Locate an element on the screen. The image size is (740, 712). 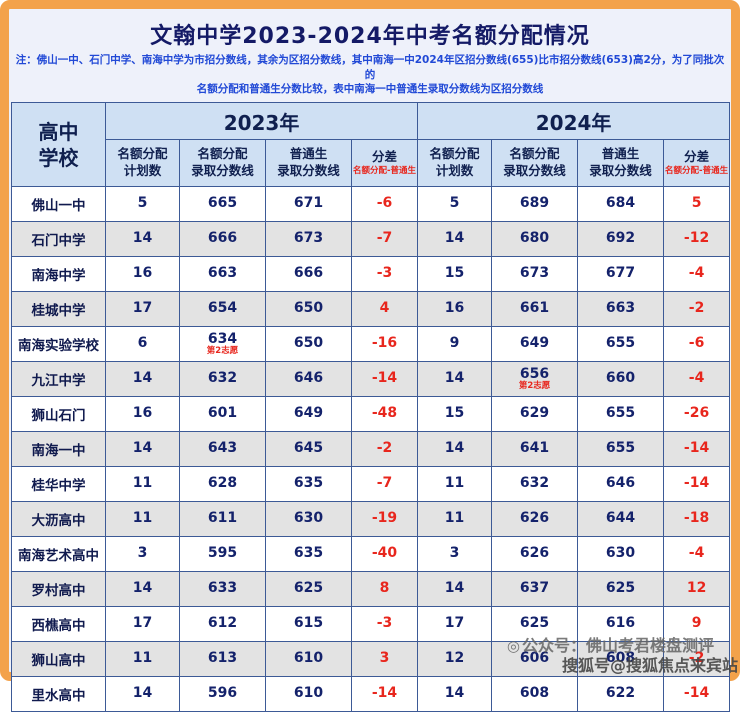
value-cell: 689 is located at coordinates (535, 204).